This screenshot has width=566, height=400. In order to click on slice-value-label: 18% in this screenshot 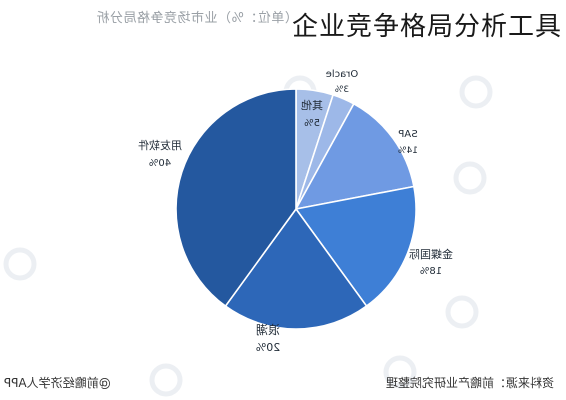, I will do `click(431, 271)`.